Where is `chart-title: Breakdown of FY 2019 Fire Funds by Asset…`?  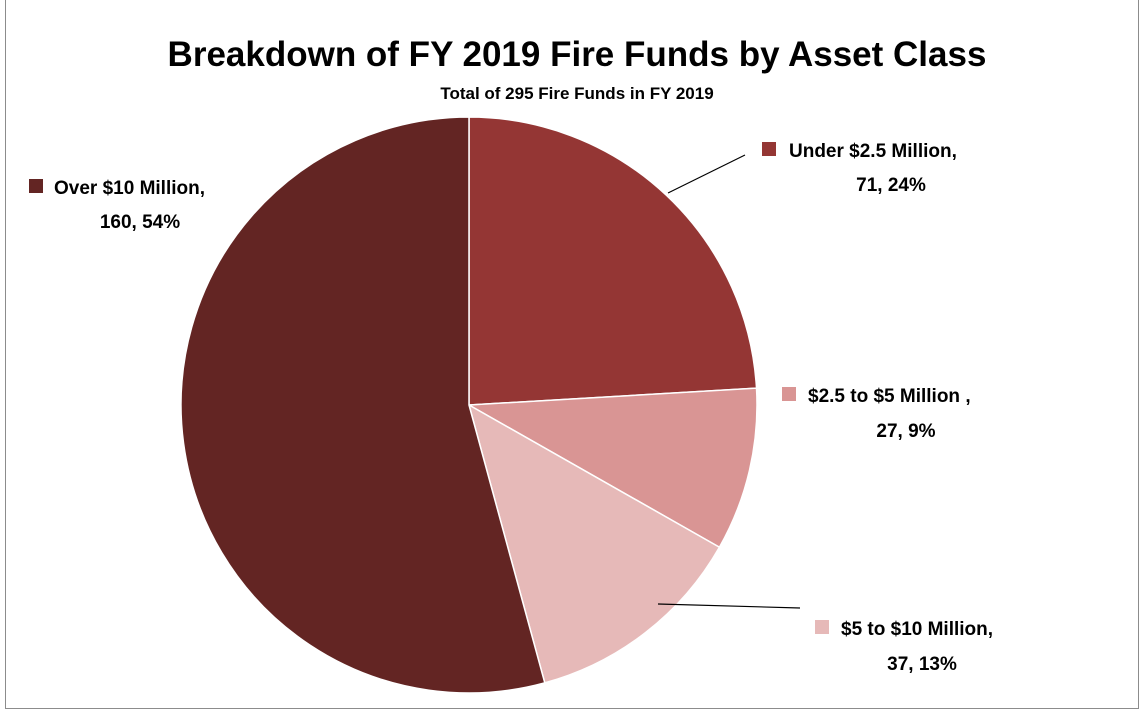
chart-title: Breakdown of FY 2019 Fire Funds by Asset… is located at coordinates (577, 54).